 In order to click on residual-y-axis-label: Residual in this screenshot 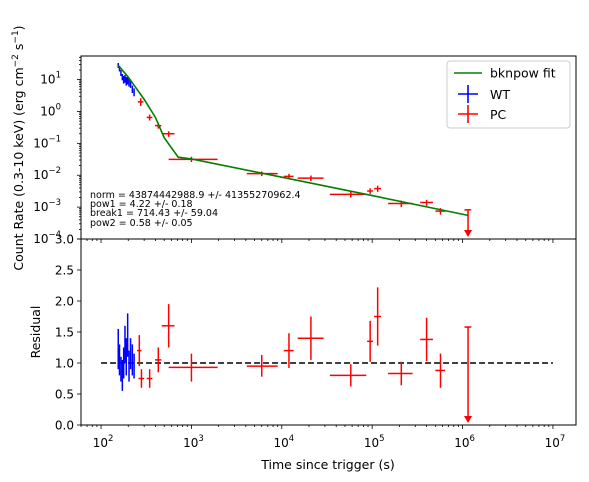, I will do `click(35, 332)`.